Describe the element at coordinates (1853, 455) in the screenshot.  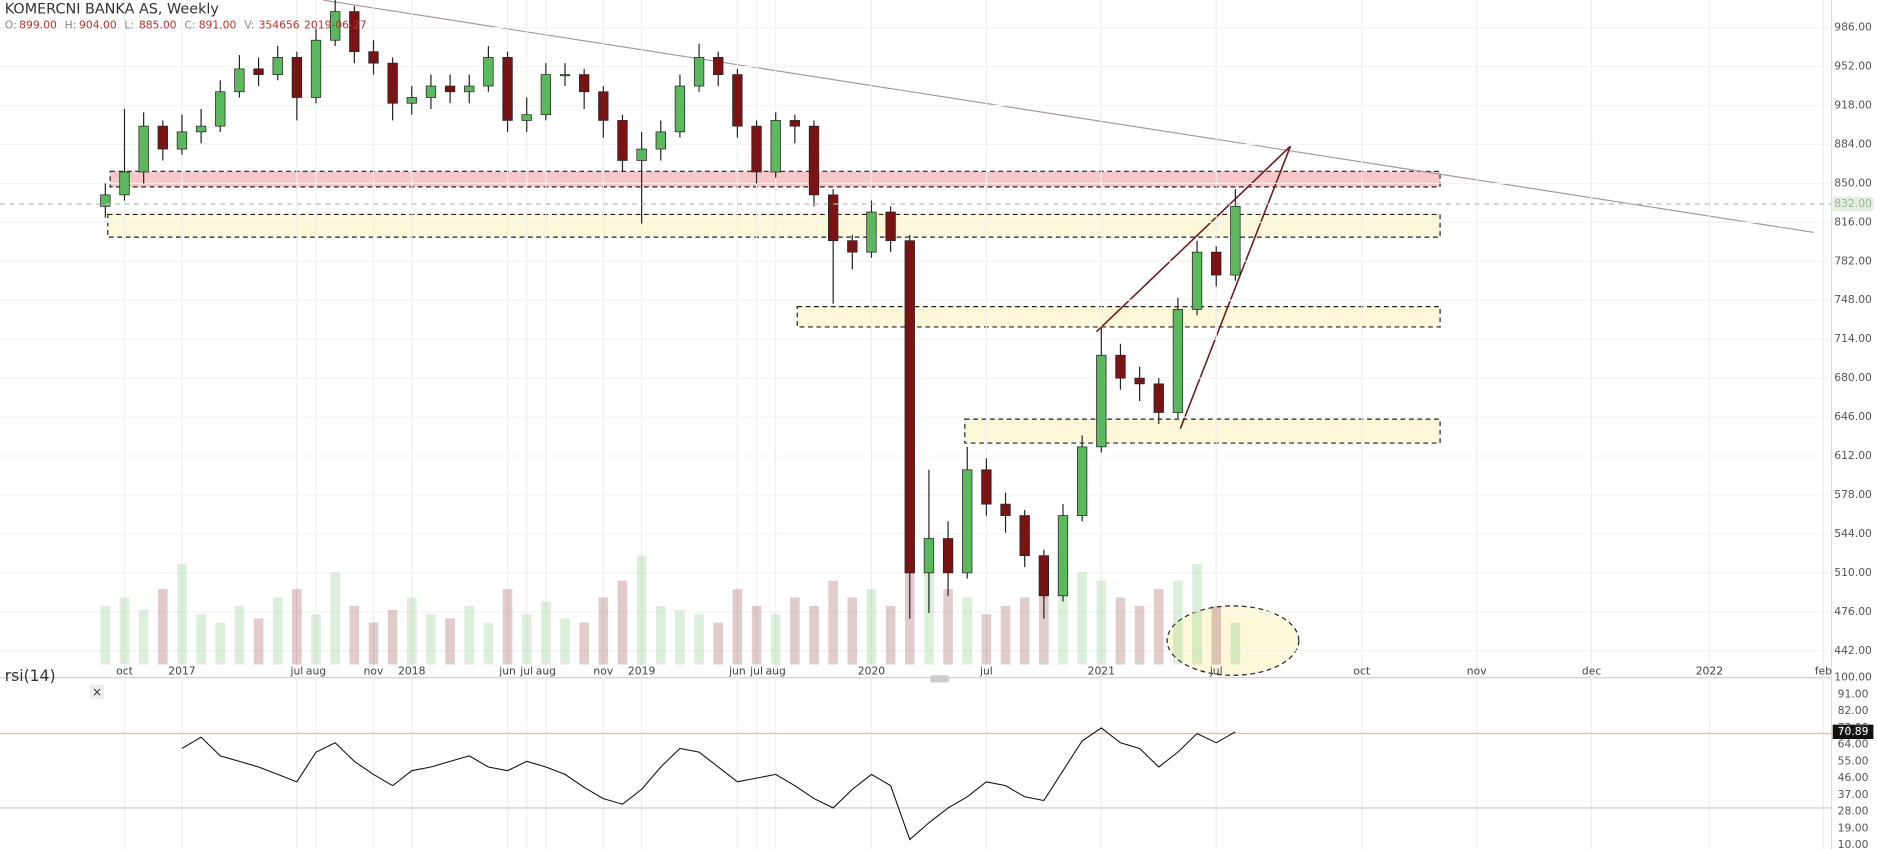
I see `y-tick-label: 612.00` at that location.